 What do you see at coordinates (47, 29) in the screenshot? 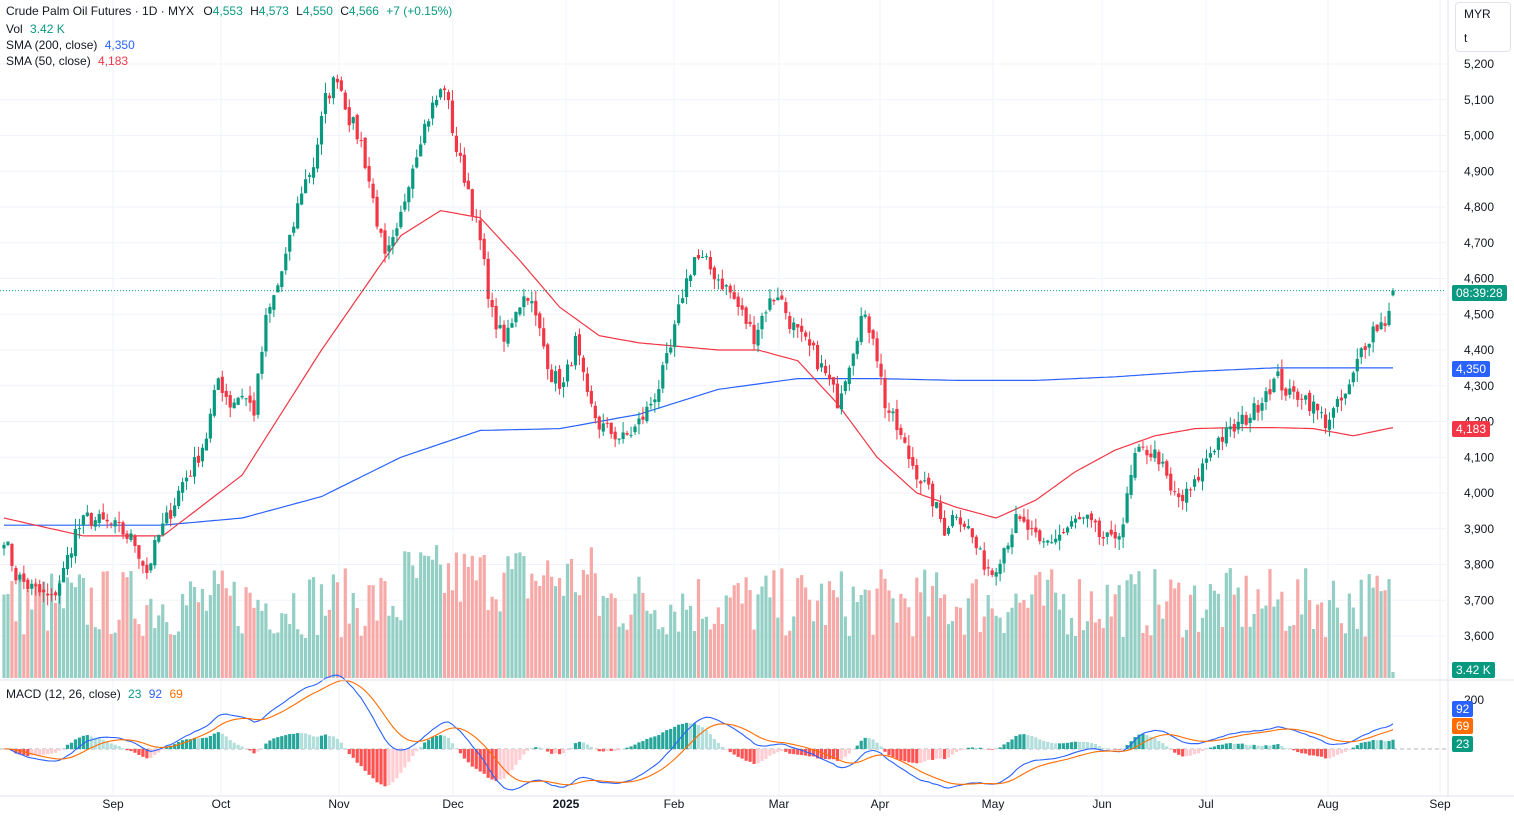
I see `volume-value: 3.42 K` at bounding box center [47, 29].